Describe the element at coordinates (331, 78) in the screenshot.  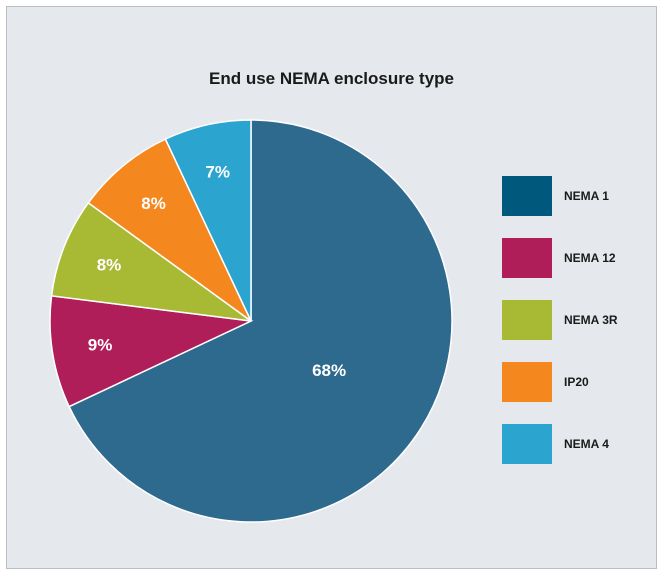
I see `chart-title: End use NEMA enclosure type` at that location.